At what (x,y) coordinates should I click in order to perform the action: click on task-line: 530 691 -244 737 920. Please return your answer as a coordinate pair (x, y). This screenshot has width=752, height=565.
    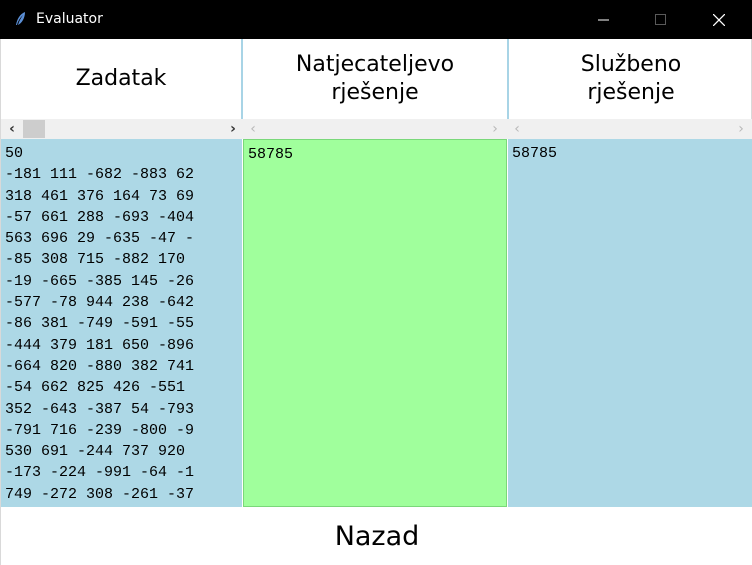
    Looking at the image, I should click on (100, 452).